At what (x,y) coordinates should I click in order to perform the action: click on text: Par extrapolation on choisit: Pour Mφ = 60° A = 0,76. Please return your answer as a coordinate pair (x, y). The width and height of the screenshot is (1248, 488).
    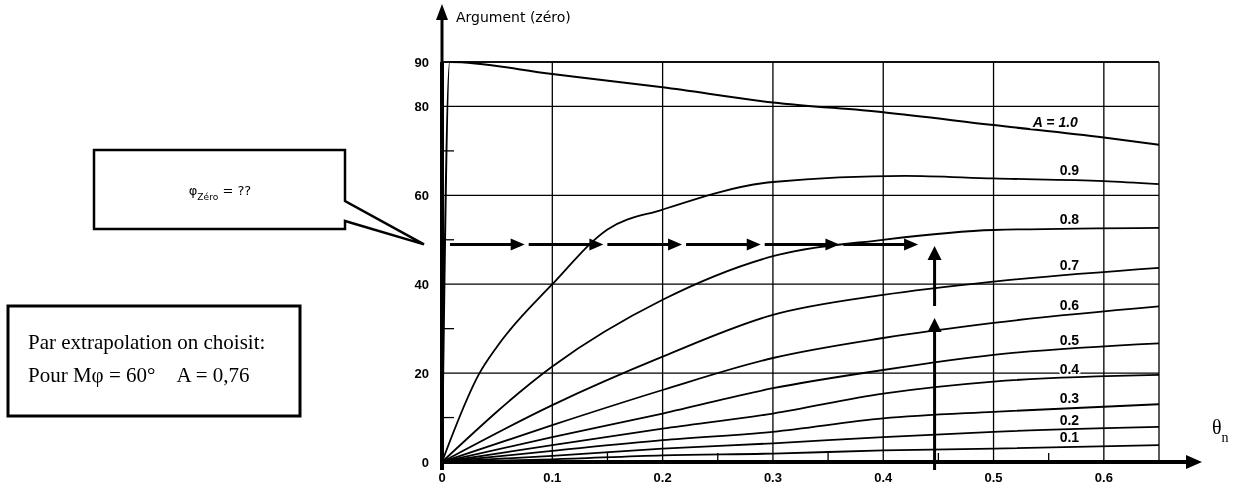
    Looking at the image, I should click on (147, 358).